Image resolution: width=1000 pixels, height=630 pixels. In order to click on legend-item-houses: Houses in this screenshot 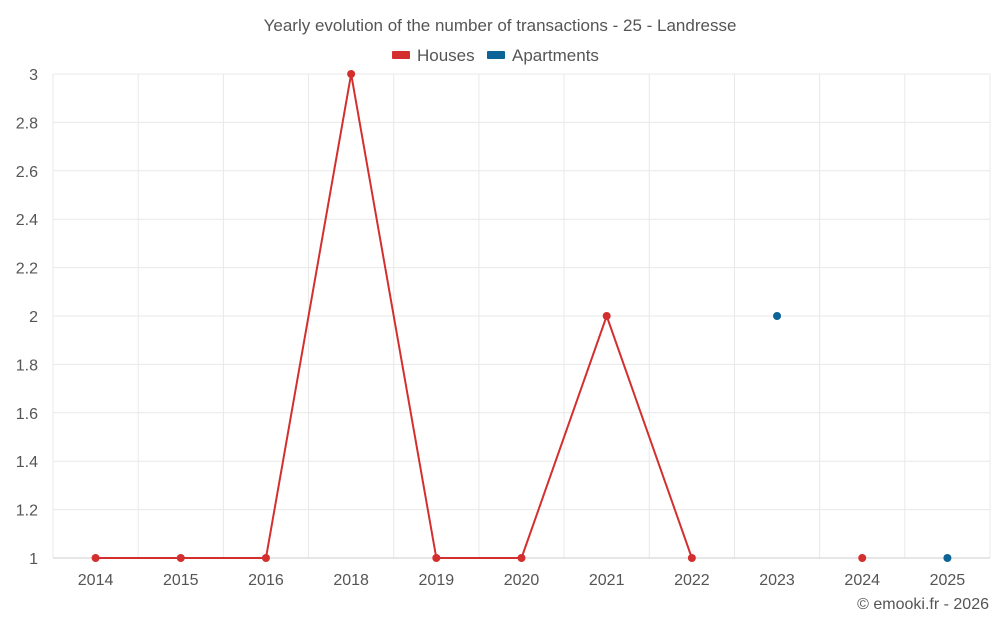, I will do `click(433, 55)`.